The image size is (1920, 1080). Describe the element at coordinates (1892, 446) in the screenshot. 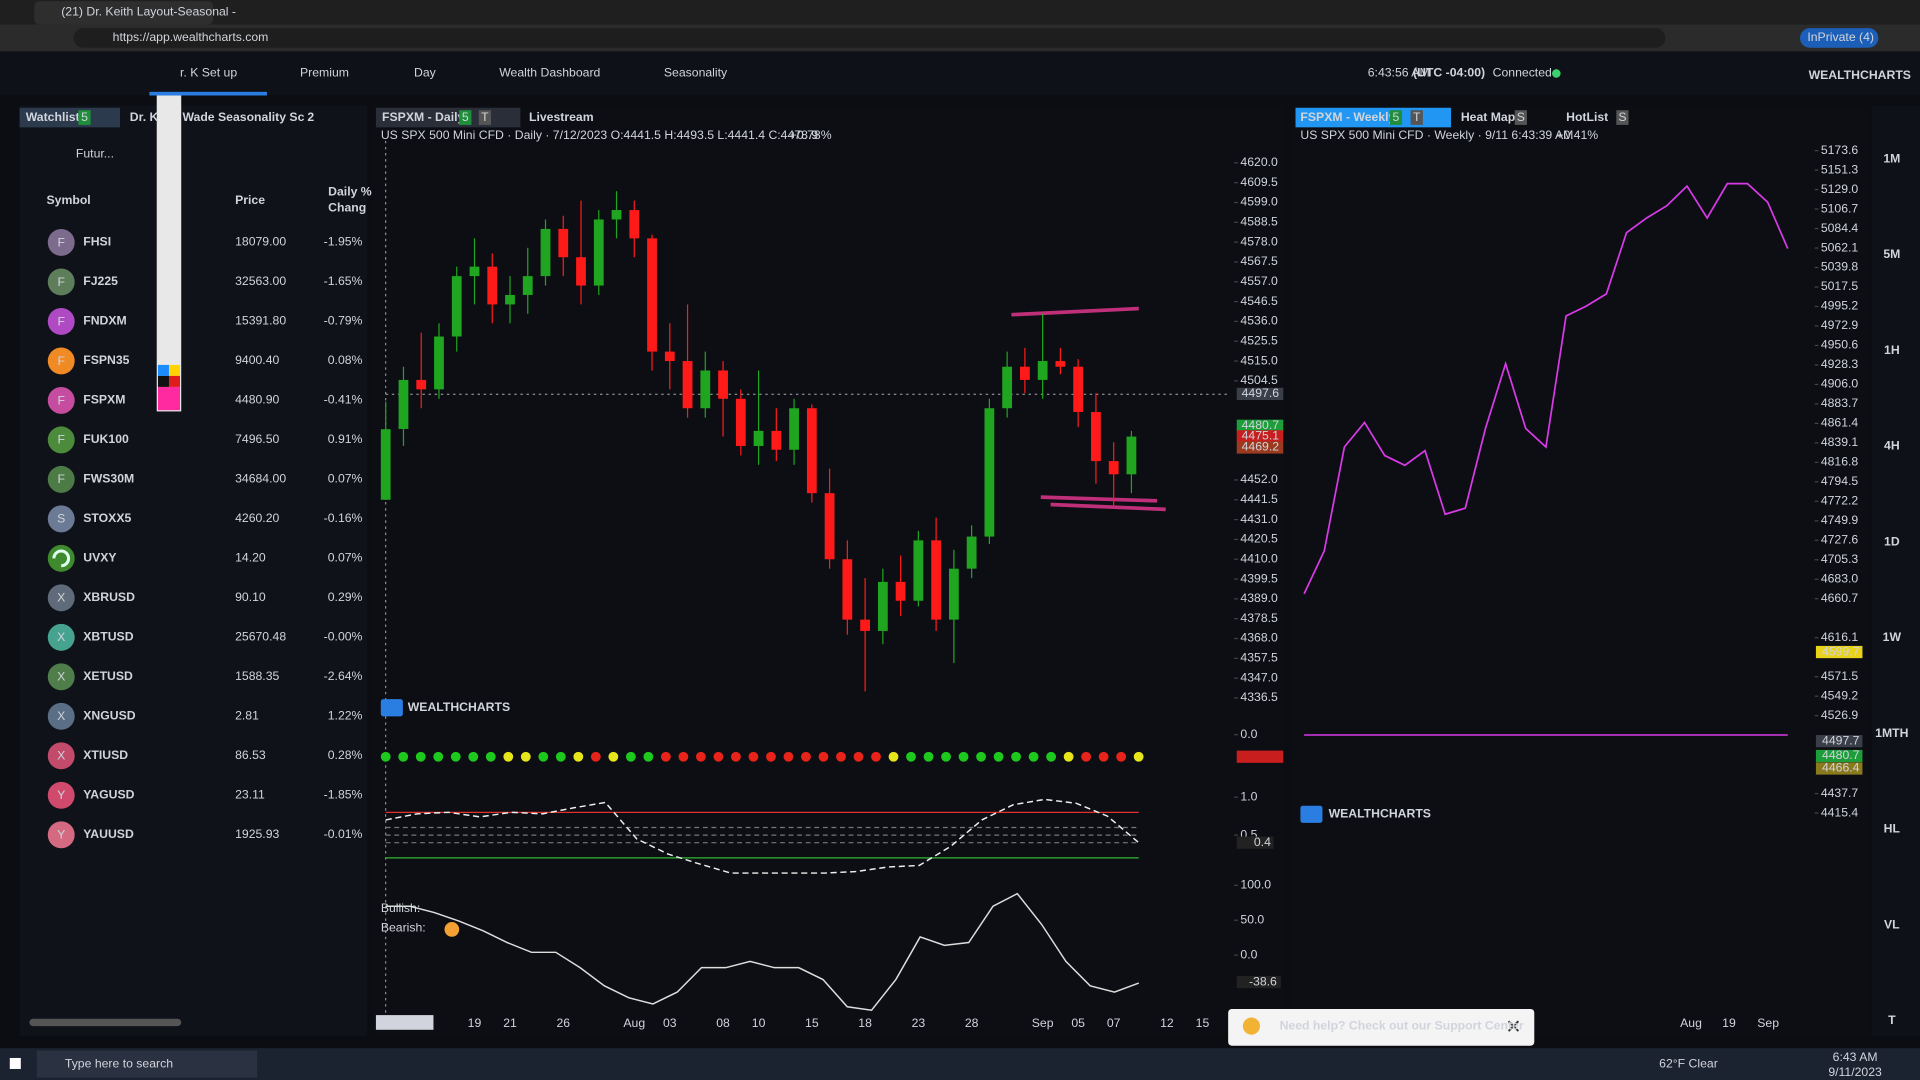

I see `timeframe: 4H` at that location.